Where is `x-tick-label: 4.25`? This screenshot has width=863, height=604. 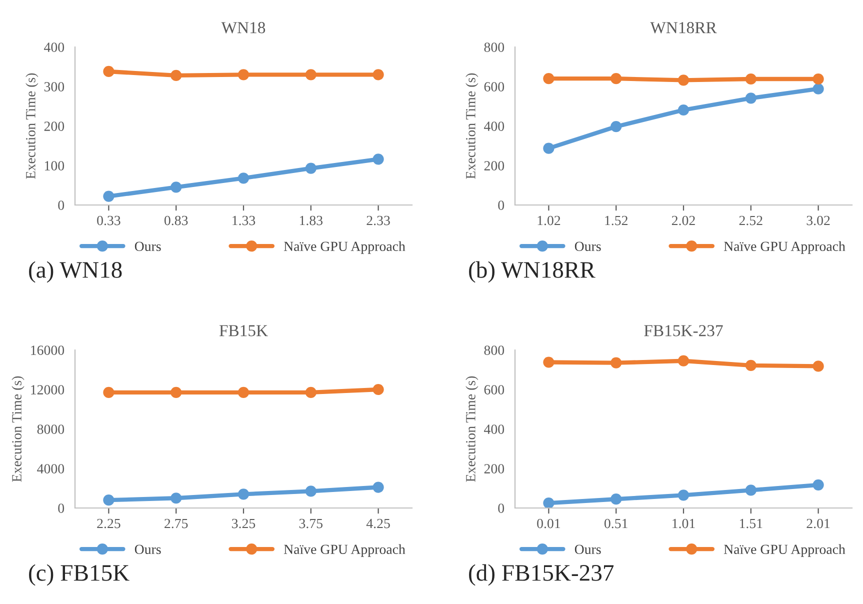
x-tick-label: 4.25 is located at coordinates (378, 523).